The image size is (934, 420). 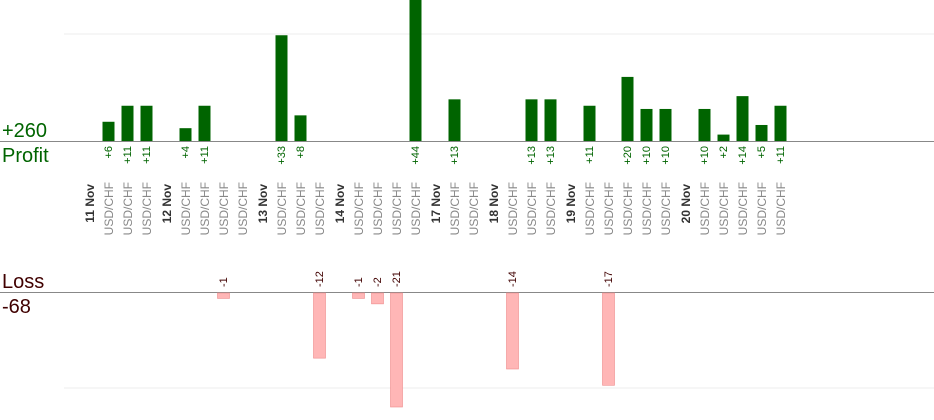 What do you see at coordinates (320, 279) in the screenshot?
I see `loss-value-label: -12` at bounding box center [320, 279].